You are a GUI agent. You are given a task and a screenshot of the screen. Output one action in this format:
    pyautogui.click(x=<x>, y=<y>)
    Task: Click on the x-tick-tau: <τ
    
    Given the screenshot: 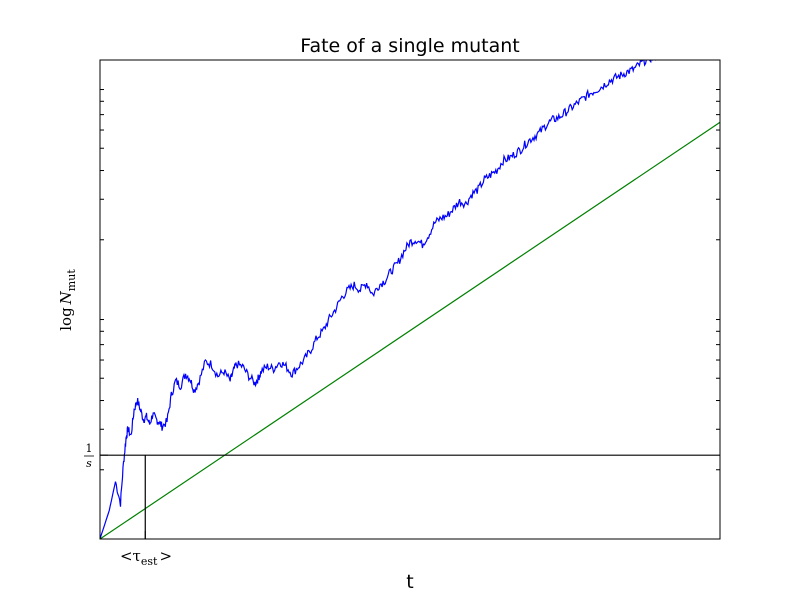 What is the action you would take?
    pyautogui.click(x=130, y=556)
    